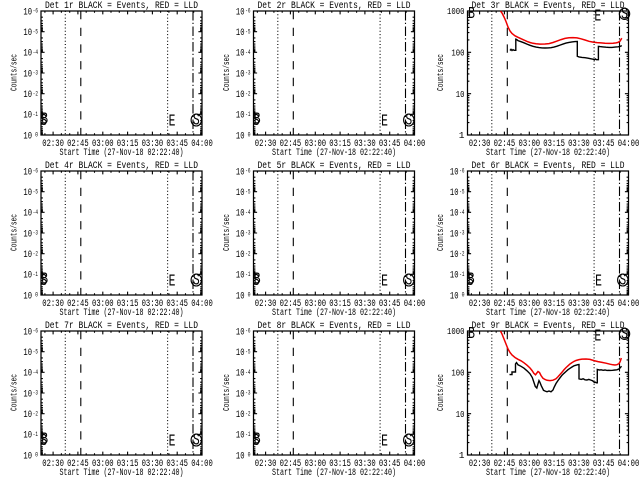  Describe the element at coordinates (334, 326) in the screenshot. I see `svg-text:Det 8r BLACK = Events, RED = L: Det 8r BLACK = Events, RED = LLD` at that location.